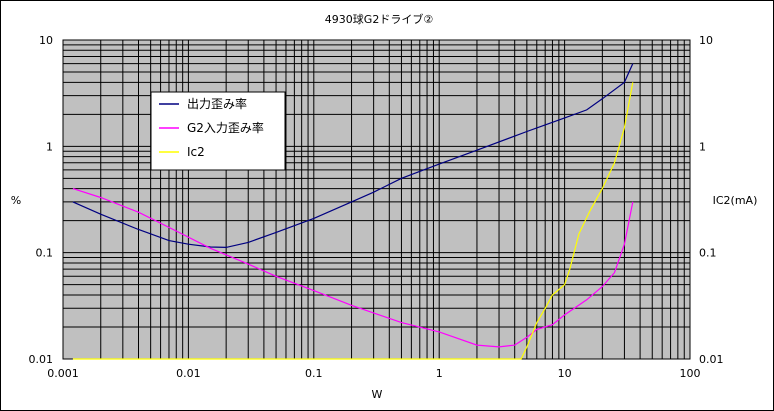 The height and width of the screenshot is (411, 774). Describe the element at coordinates (439, 373) in the screenshot. I see `x-tick-label: 1` at that location.